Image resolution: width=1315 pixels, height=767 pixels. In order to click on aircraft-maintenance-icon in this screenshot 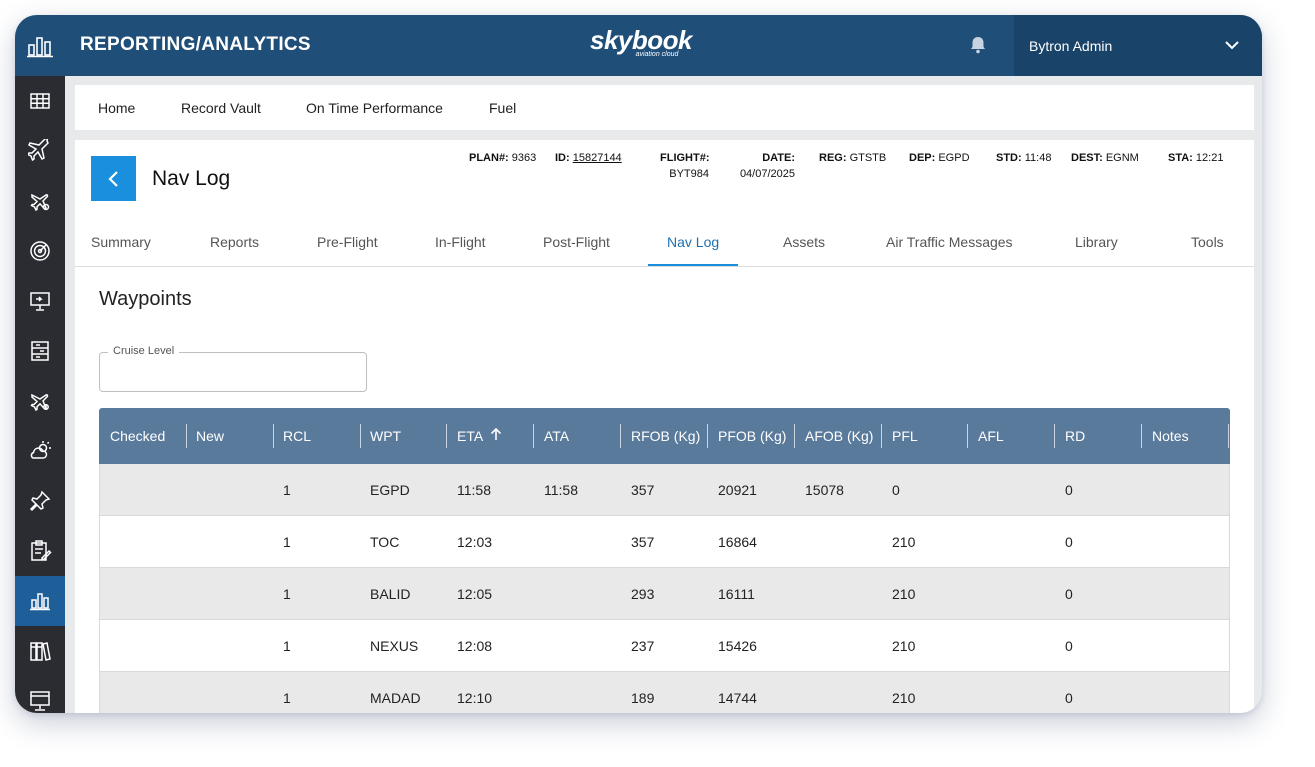, I will do `click(40, 401)`.